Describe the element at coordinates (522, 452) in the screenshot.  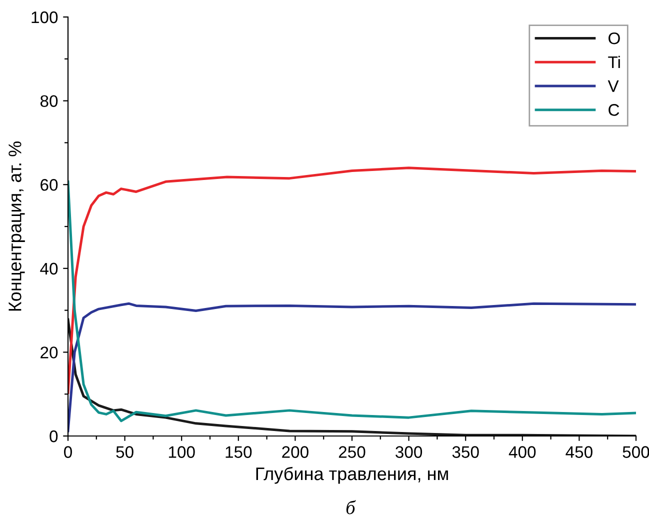
I see `x-tick-label: 400` at that location.